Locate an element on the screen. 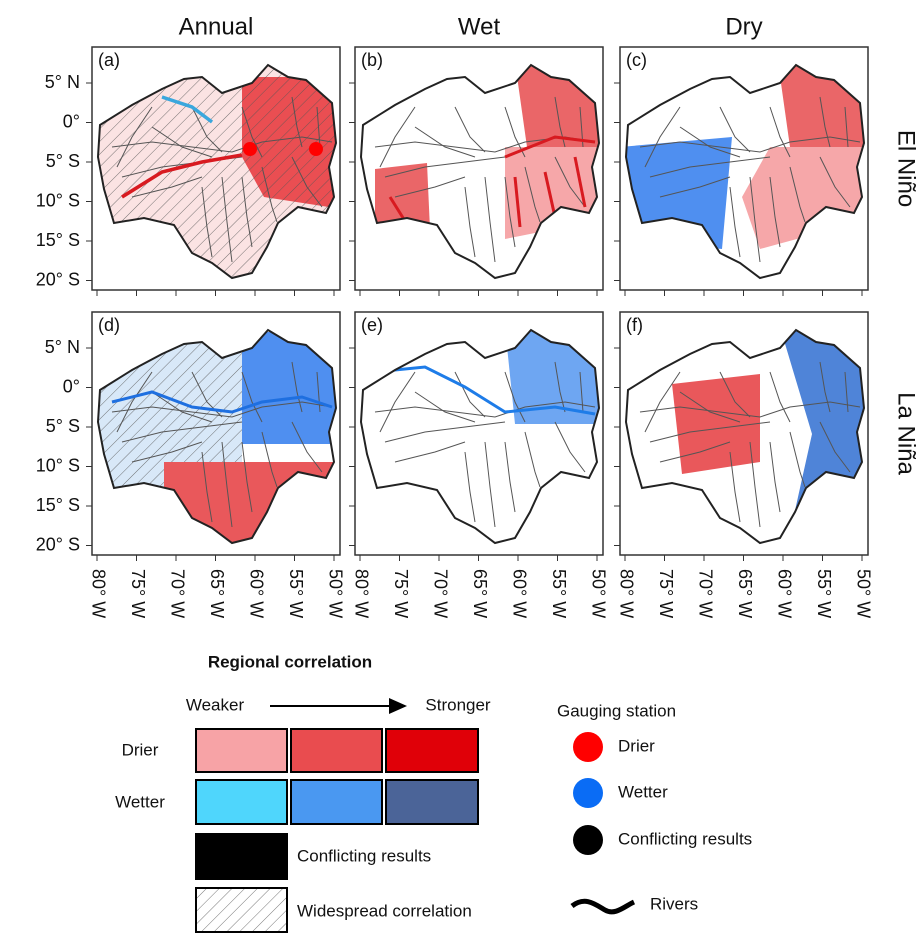  regions is located at coordinates (751, 429).